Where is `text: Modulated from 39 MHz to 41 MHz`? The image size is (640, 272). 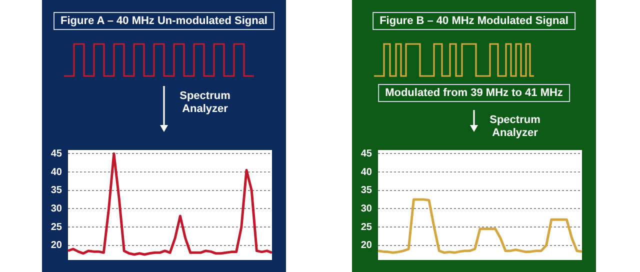 text: Modulated from 39 MHz to 41 MHz is located at coordinates (474, 93).